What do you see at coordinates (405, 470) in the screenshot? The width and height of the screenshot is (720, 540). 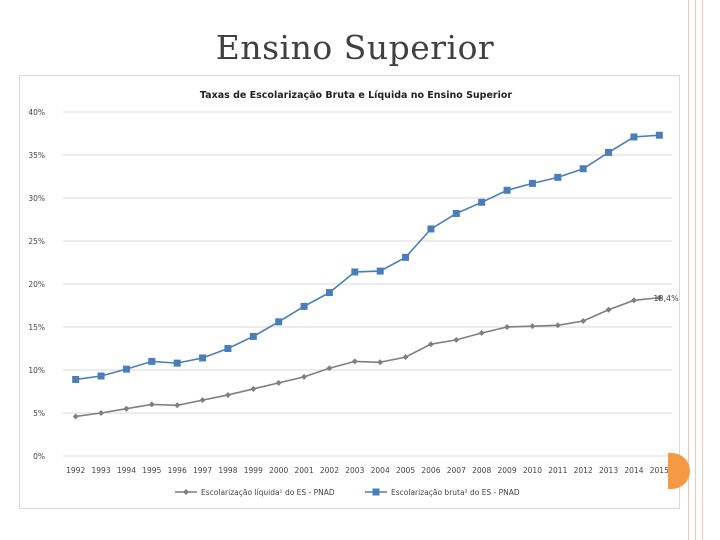 I see `x-tick-label: 2005` at bounding box center [405, 470].